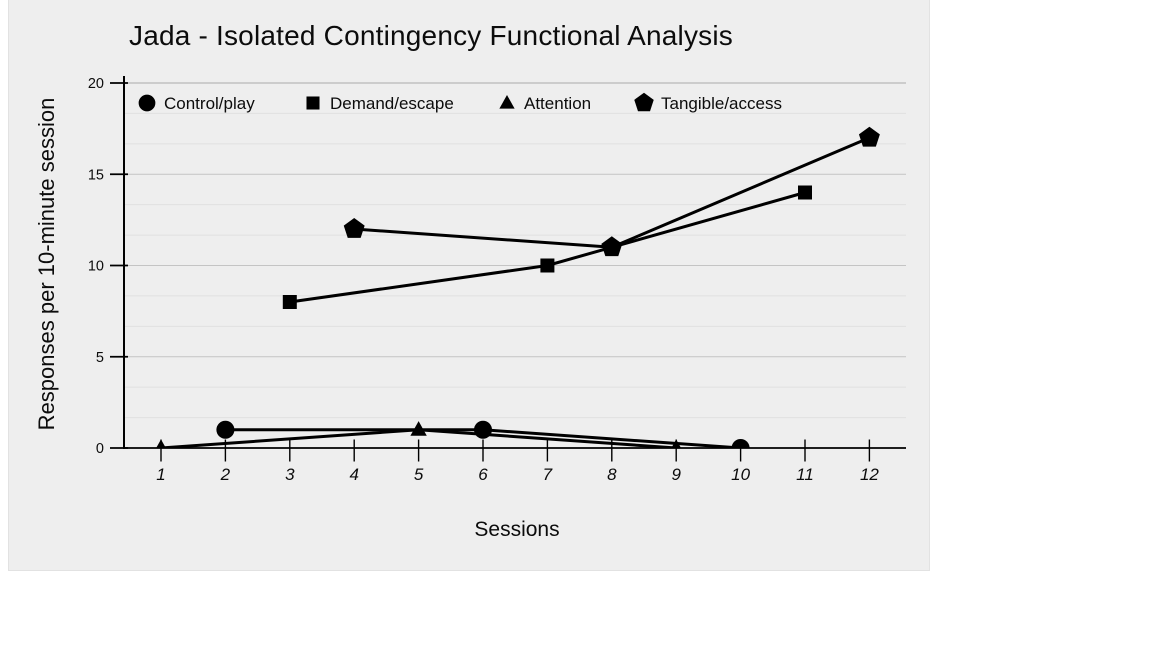  What do you see at coordinates (419, 474) in the screenshot?
I see `x-tick-label: 5` at bounding box center [419, 474].